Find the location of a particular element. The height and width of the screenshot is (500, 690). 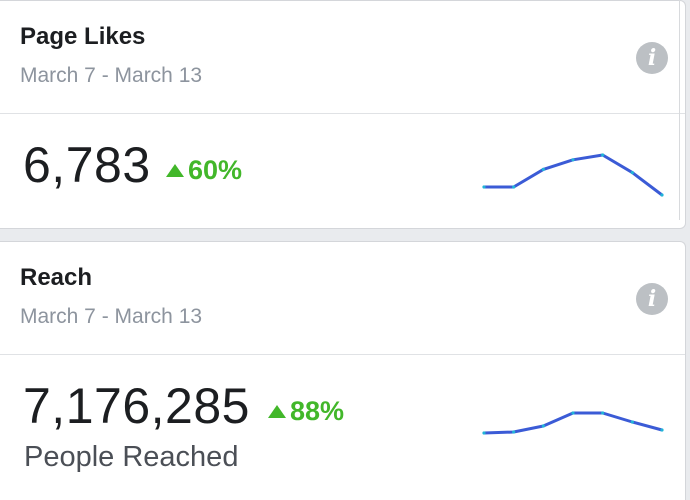

change-percent: 88% is located at coordinates (317, 411).